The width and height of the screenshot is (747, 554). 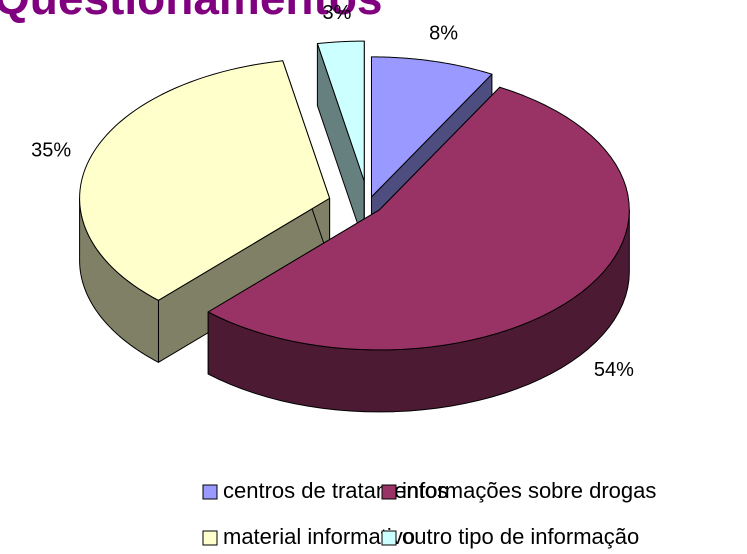 I want to click on data-label: 8%, so click(x=443, y=33).